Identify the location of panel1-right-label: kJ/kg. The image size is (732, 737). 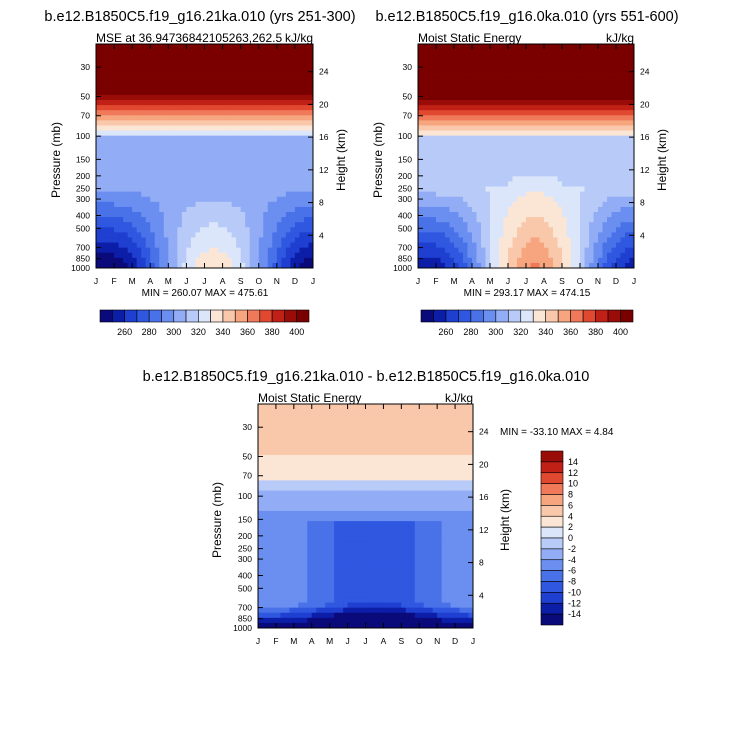
(299, 38).